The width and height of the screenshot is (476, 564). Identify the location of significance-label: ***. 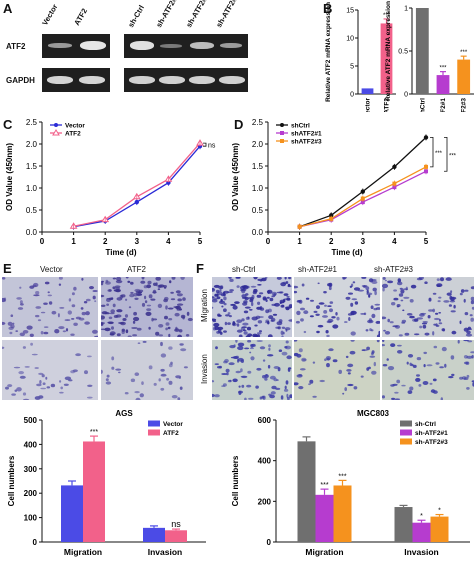
(443, 69).